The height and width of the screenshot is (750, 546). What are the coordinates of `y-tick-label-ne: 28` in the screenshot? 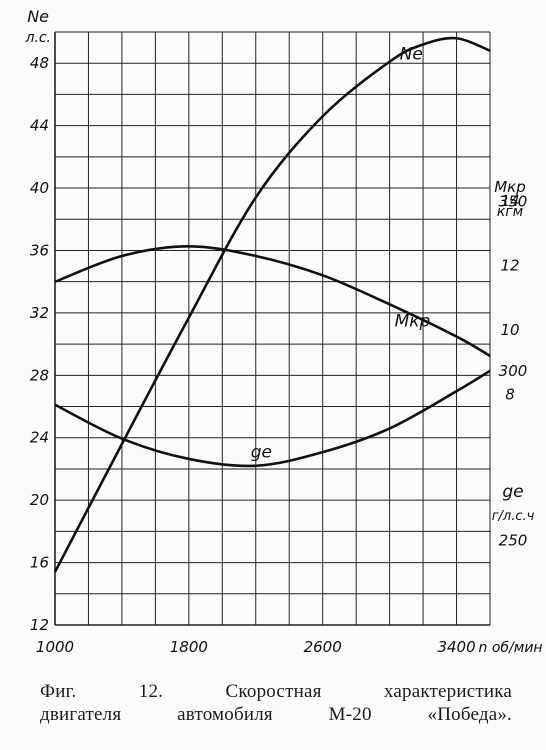 It's located at (39, 375).